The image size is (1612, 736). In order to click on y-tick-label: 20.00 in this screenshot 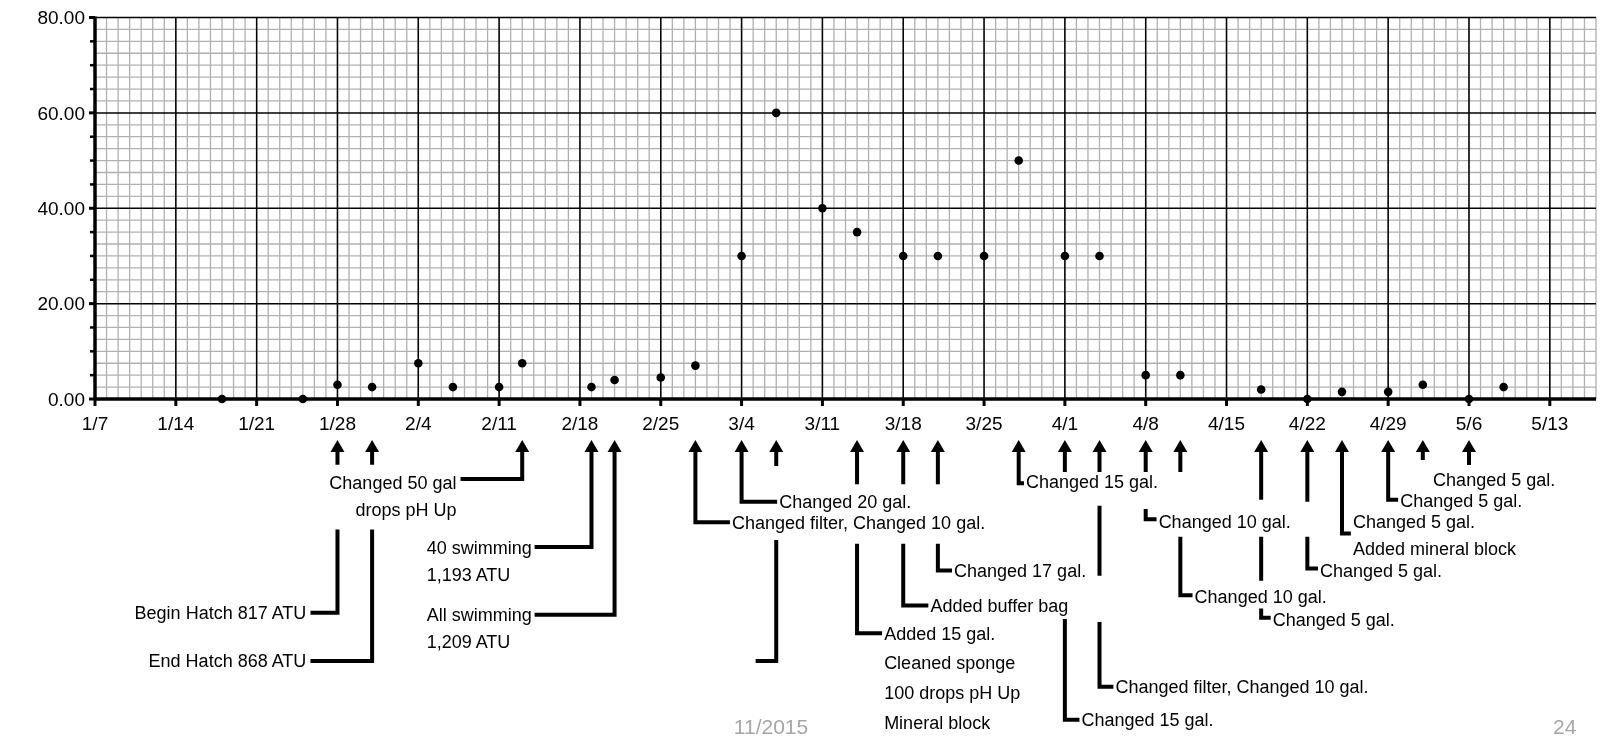, I will do `click(61, 304)`.